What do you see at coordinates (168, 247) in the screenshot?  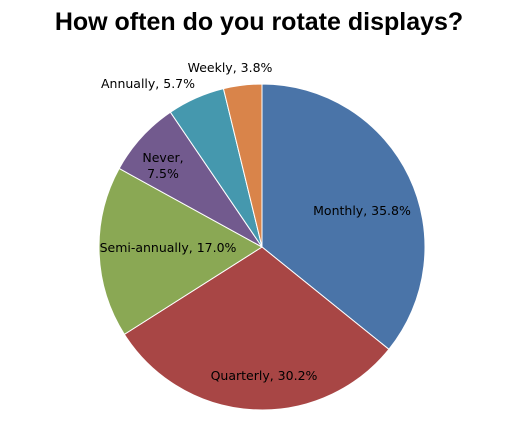 I see `slice-label: Semi-annually, 17.0%` at bounding box center [168, 247].